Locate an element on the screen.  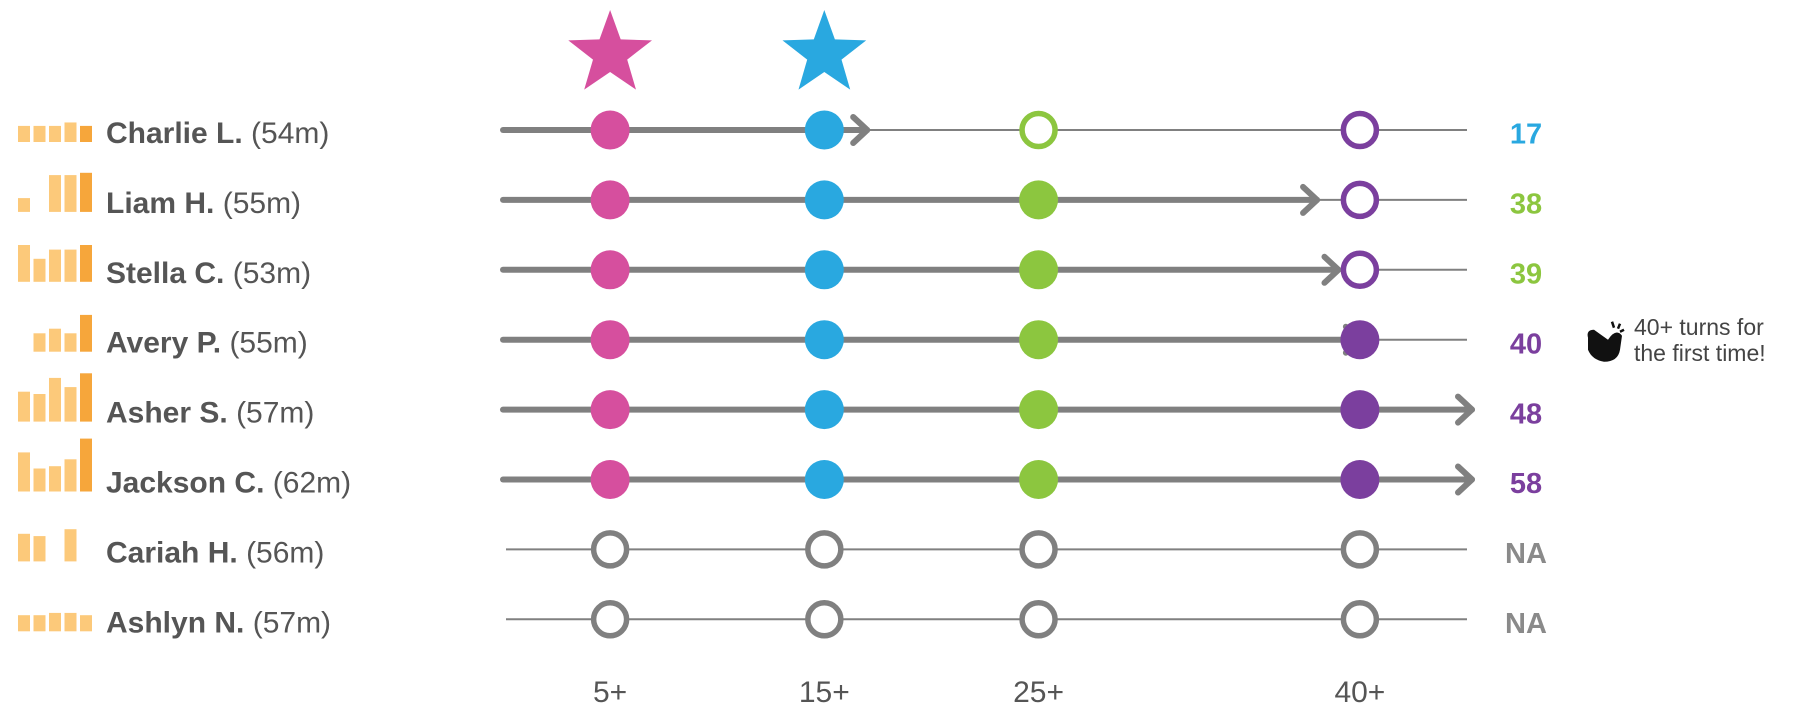
value-label: 48 is located at coordinates (1526, 414).